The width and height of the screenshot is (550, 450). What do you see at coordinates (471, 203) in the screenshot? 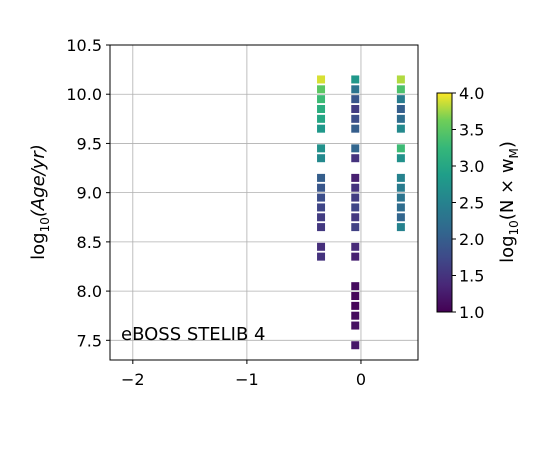
I see `colorbar-tick-label: 2.5` at bounding box center [471, 203].